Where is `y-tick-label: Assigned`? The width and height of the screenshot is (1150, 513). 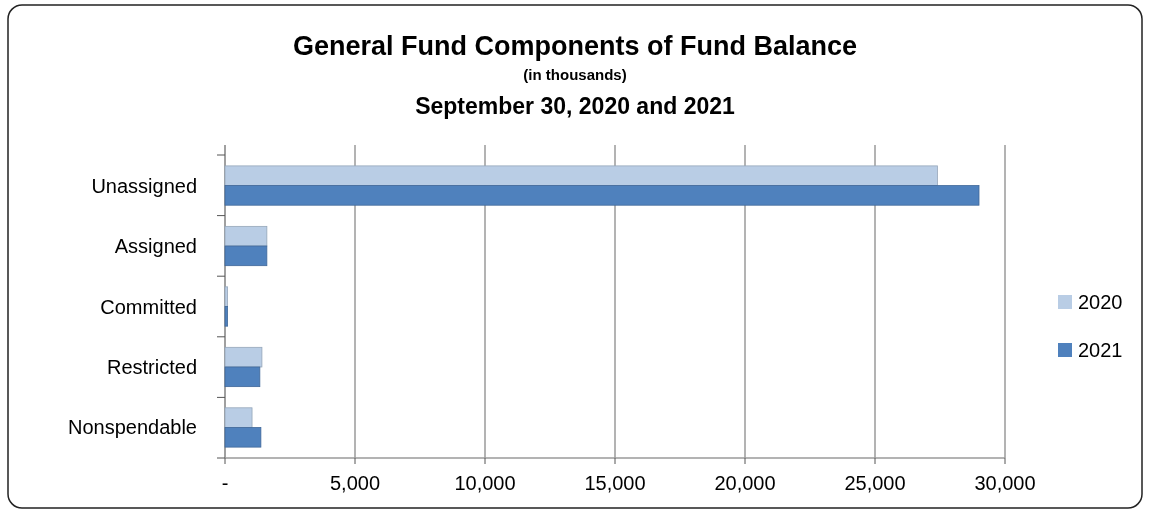 y-tick-label: Assigned is located at coordinates (155, 246).